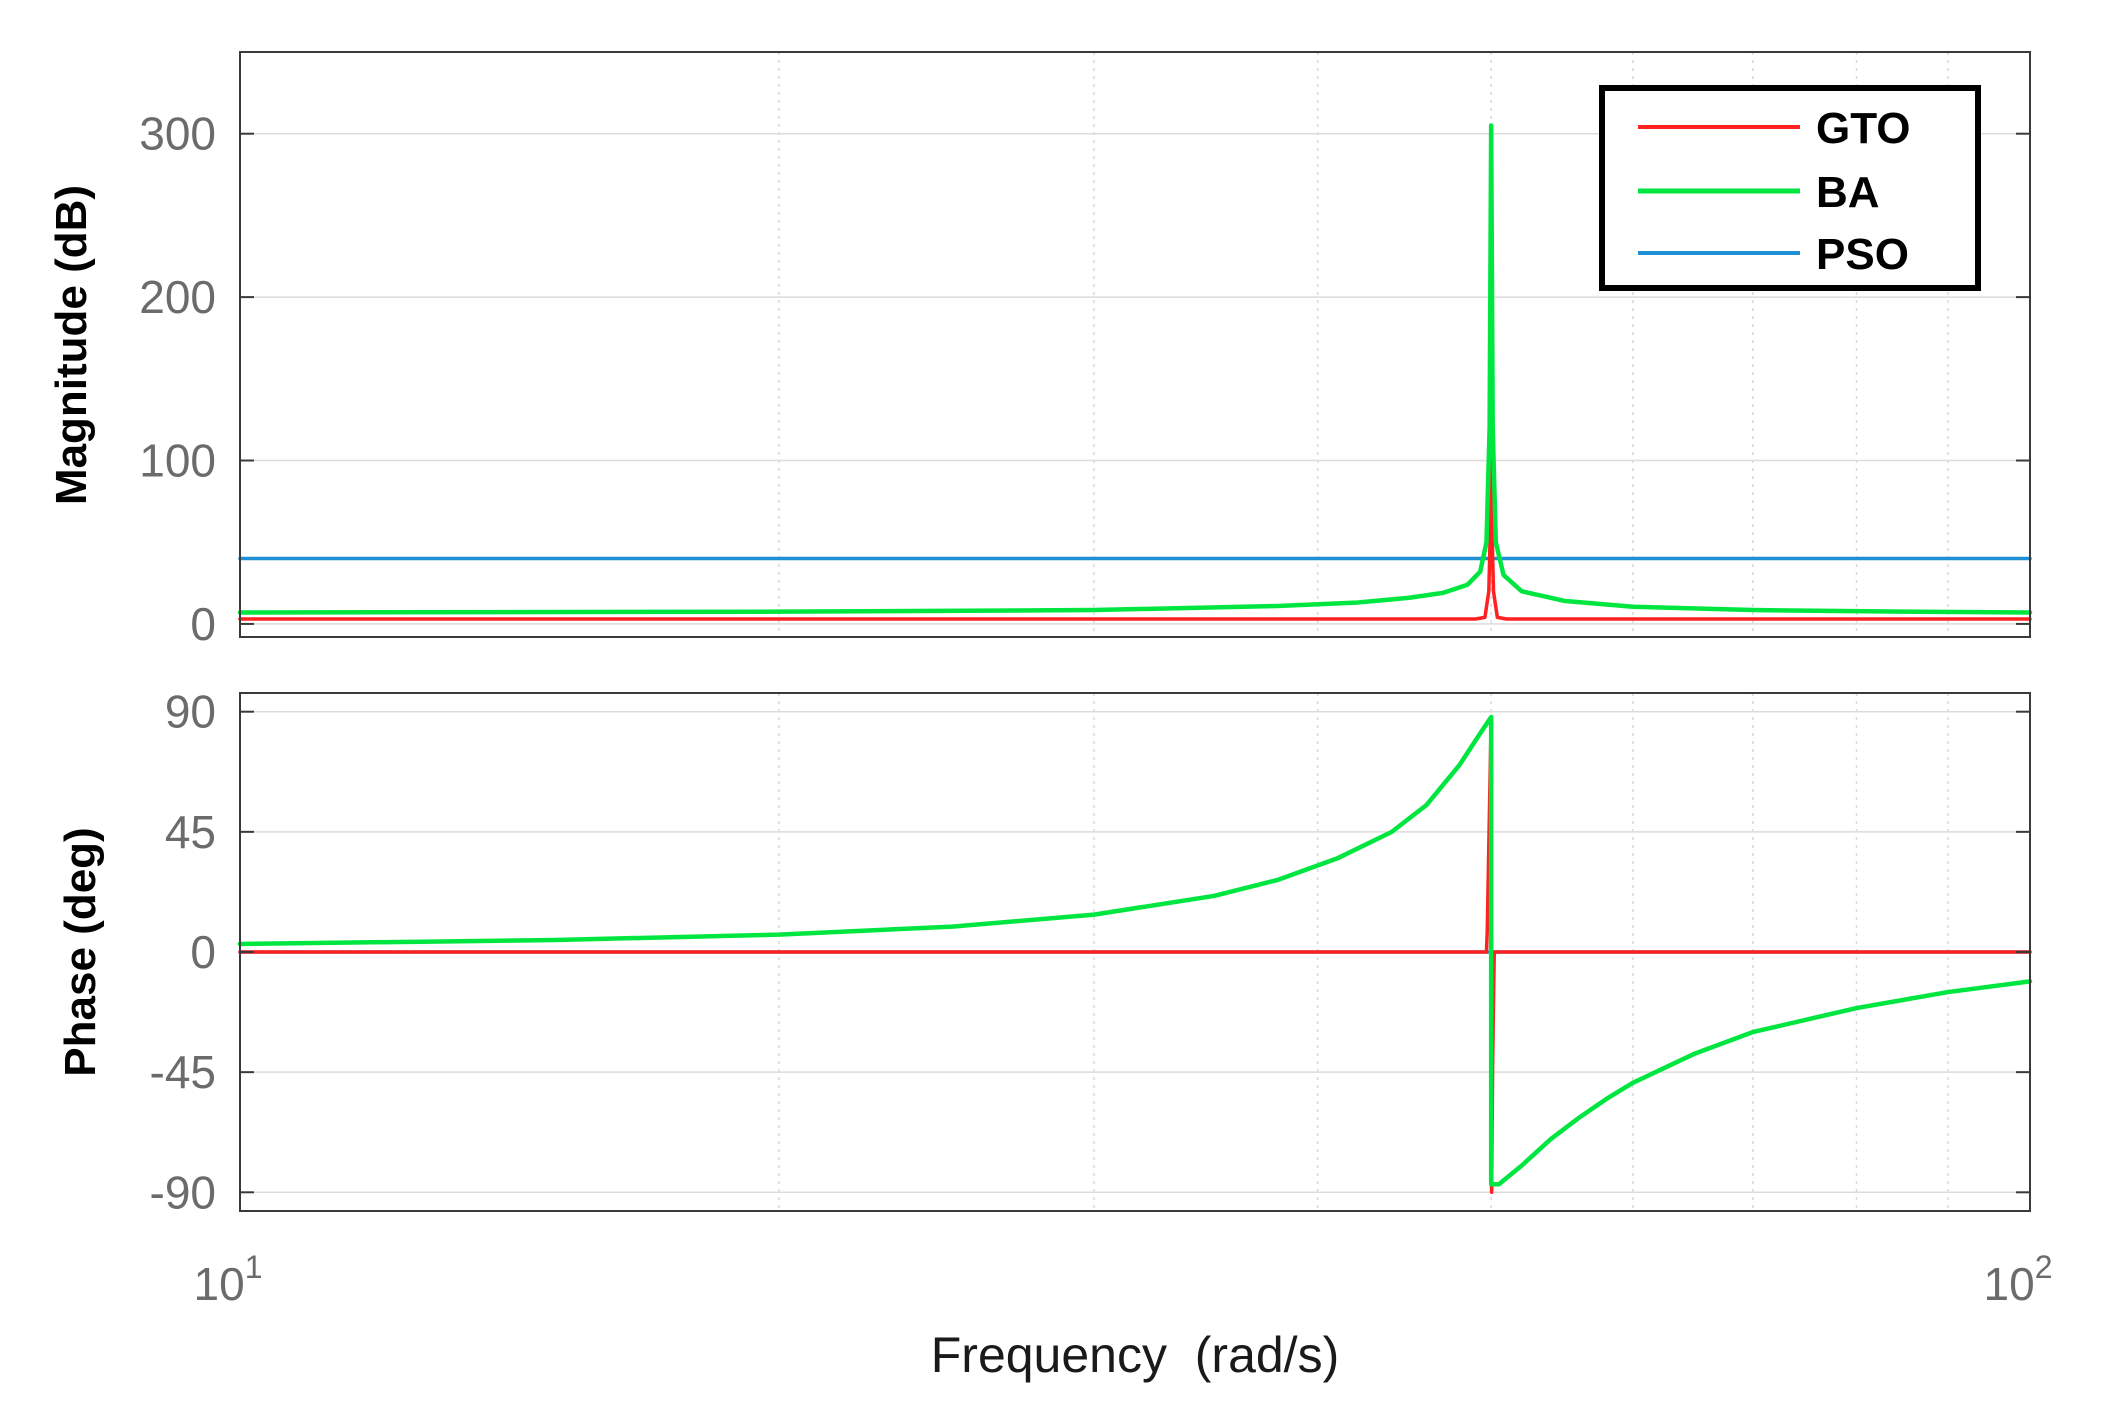 The image size is (2103, 1419). I want to click on magnitude-ytick-label: 0, so click(203, 624).